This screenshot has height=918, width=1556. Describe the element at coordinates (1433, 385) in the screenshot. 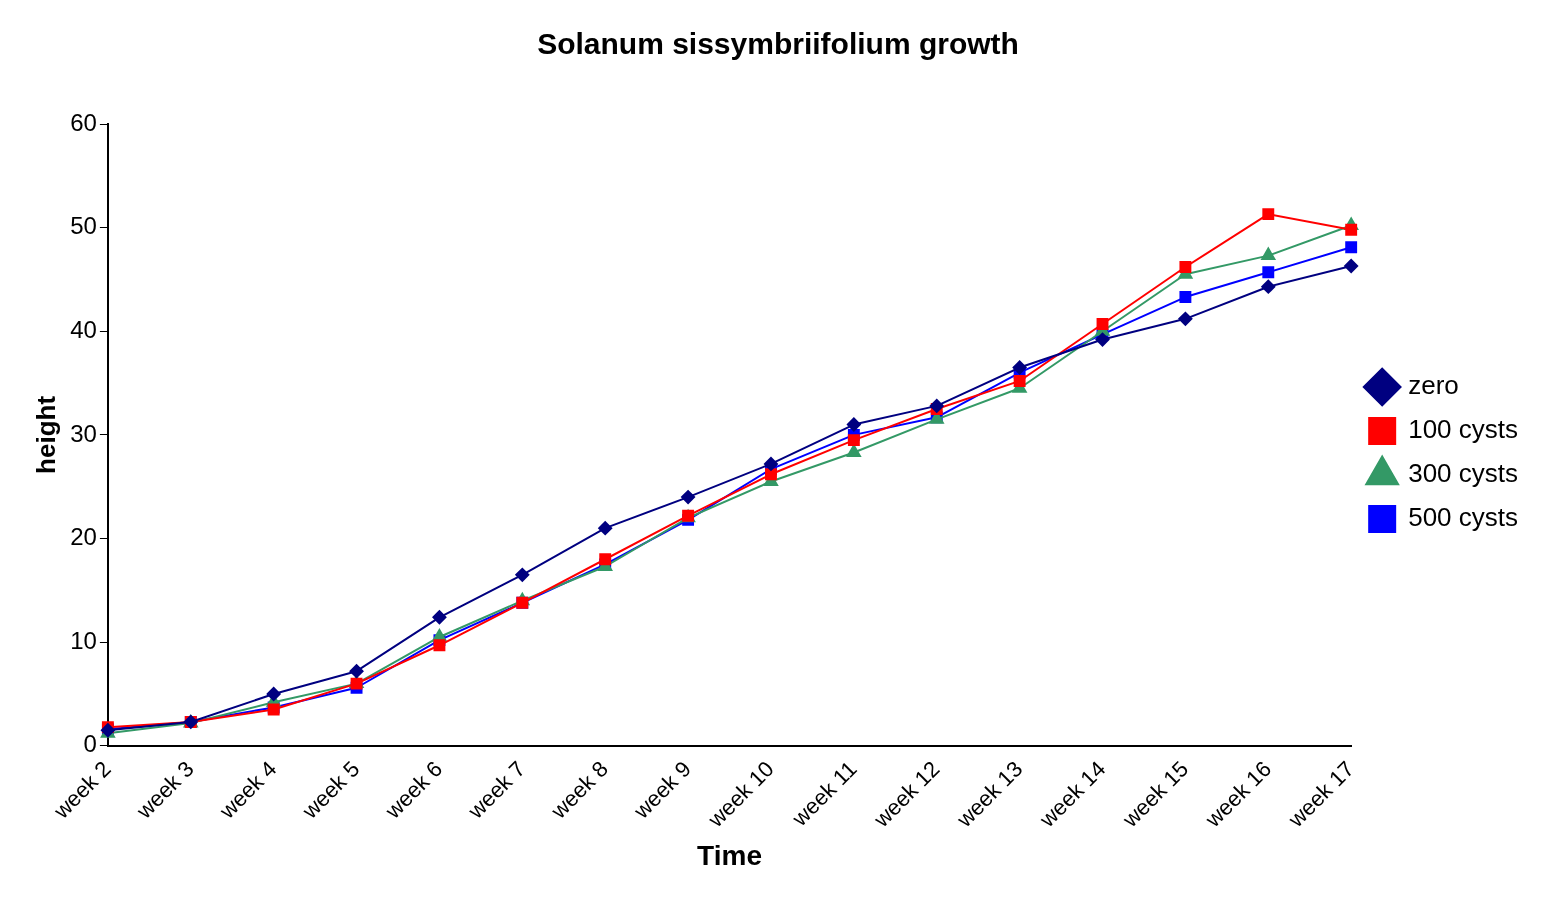

I see `legend-label: zero` at that location.